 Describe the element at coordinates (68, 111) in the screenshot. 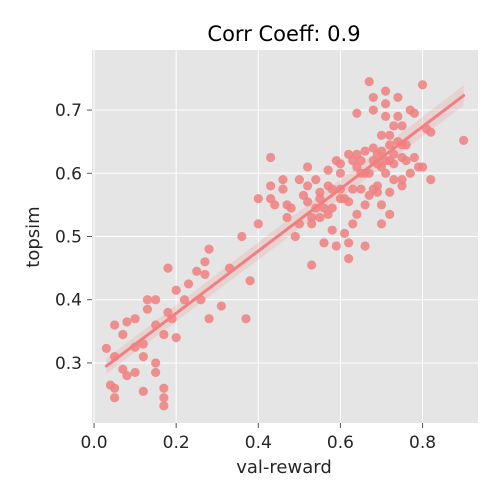

I see `y-tick-label: 0.7` at that location.